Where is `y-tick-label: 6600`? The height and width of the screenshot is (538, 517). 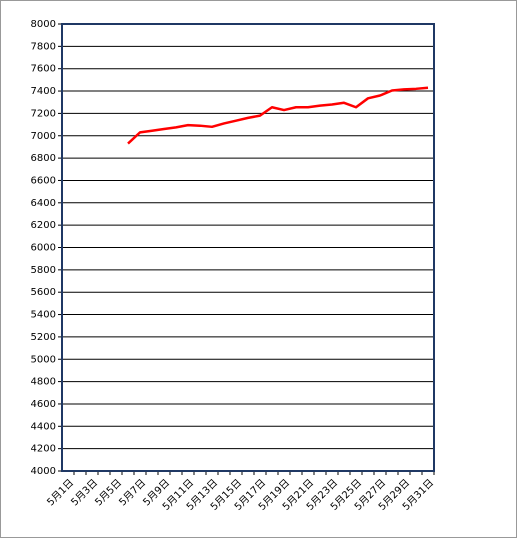 y-tick-label: 6600 is located at coordinates (43, 180).